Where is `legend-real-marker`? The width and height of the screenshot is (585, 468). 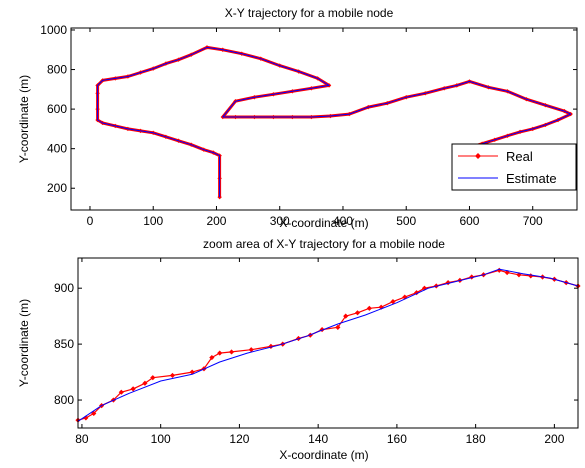
legend-real-marker is located at coordinates (478, 156).